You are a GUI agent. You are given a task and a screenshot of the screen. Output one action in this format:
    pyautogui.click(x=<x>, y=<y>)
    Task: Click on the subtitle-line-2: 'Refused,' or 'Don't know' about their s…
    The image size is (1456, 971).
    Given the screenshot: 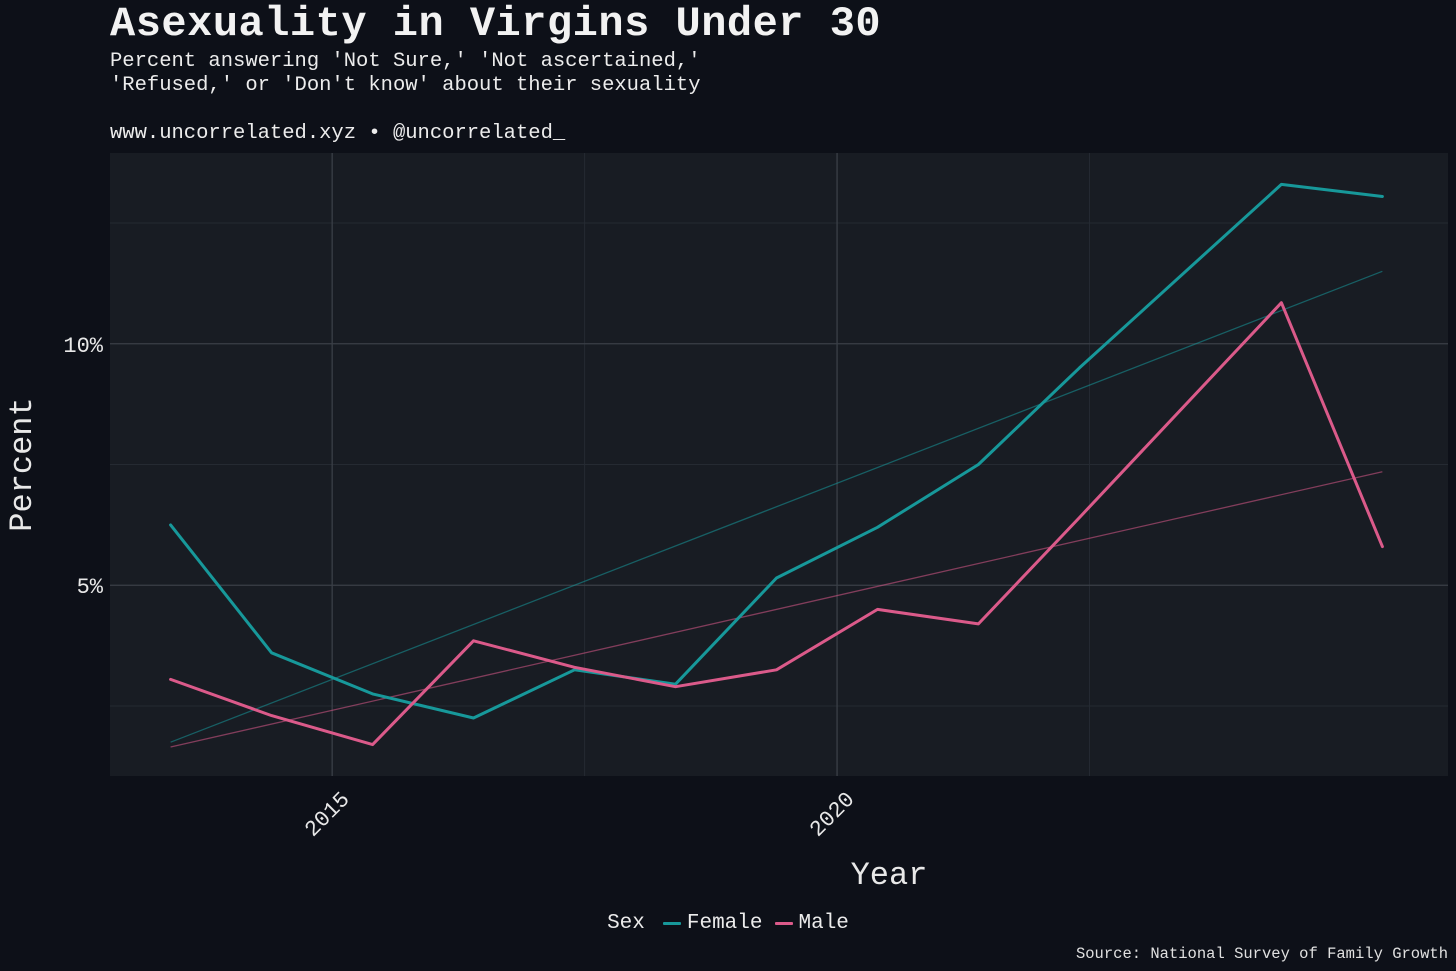 What is the action you would take?
    pyautogui.click(x=405, y=85)
    